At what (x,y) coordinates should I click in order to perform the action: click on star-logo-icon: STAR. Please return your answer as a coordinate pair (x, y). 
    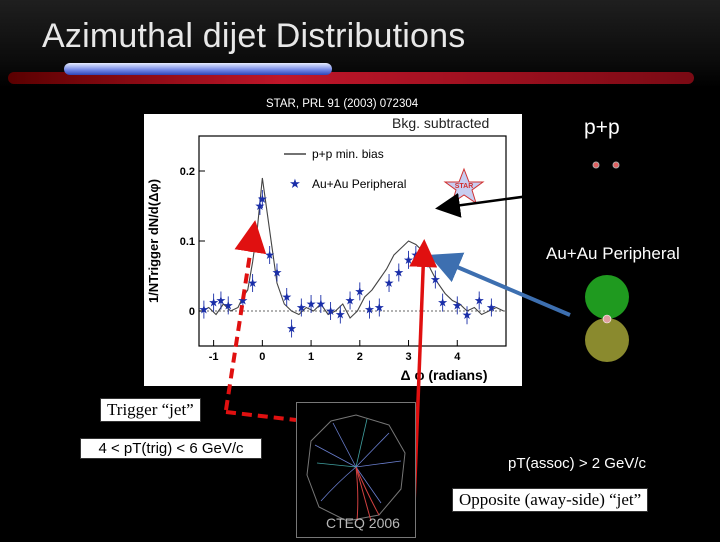
    Looking at the image, I should click on (464, 186).